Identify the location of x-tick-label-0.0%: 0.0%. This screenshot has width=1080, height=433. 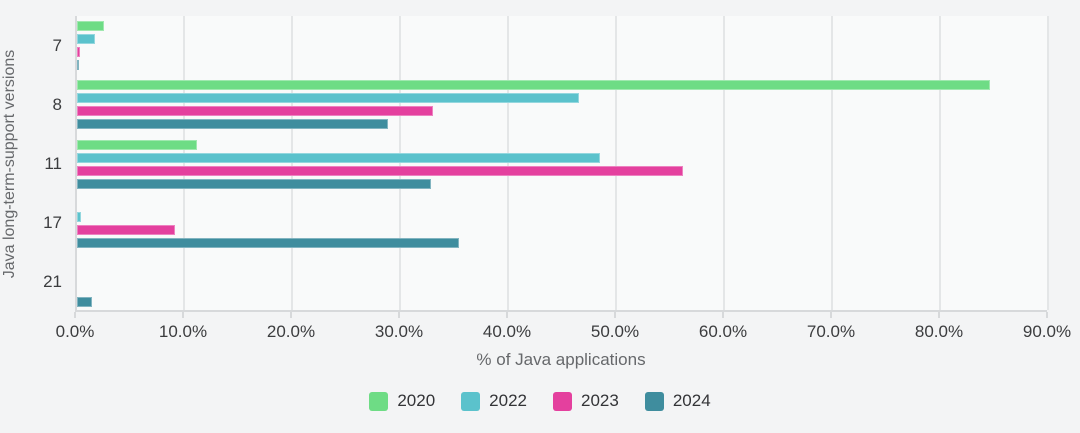
(75, 331).